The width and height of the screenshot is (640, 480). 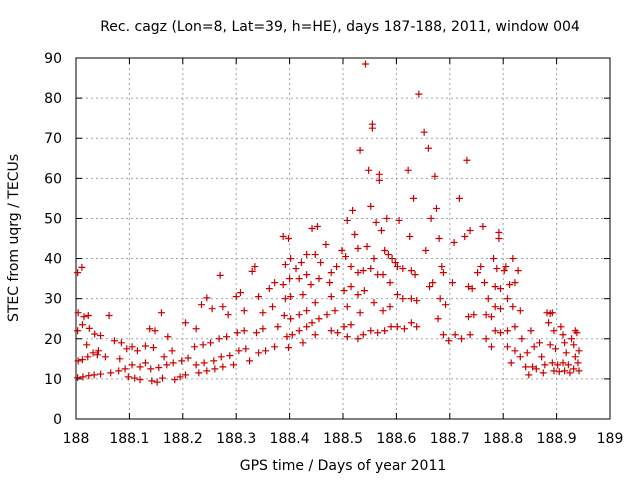 What do you see at coordinates (53, 219) in the screenshot?
I see `y-tick-label: 50` at bounding box center [53, 219].